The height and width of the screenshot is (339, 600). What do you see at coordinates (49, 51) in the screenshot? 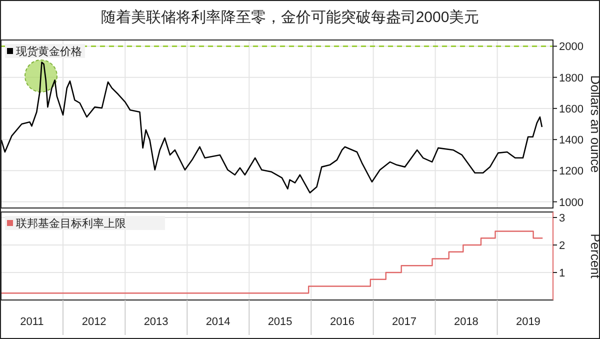
I see `legend-label: 现货黄金价格` at bounding box center [49, 51].